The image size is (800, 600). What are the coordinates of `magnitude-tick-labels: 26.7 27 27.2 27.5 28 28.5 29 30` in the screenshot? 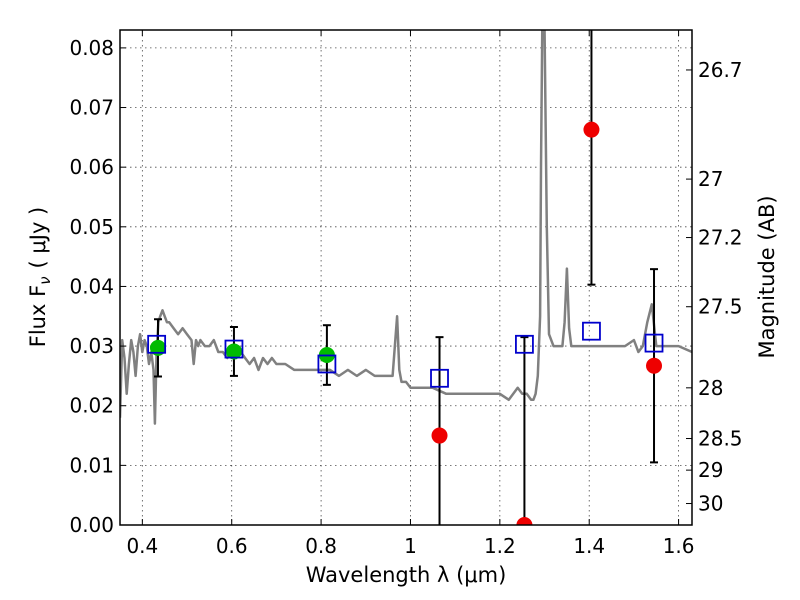 It's located at (720, 287).